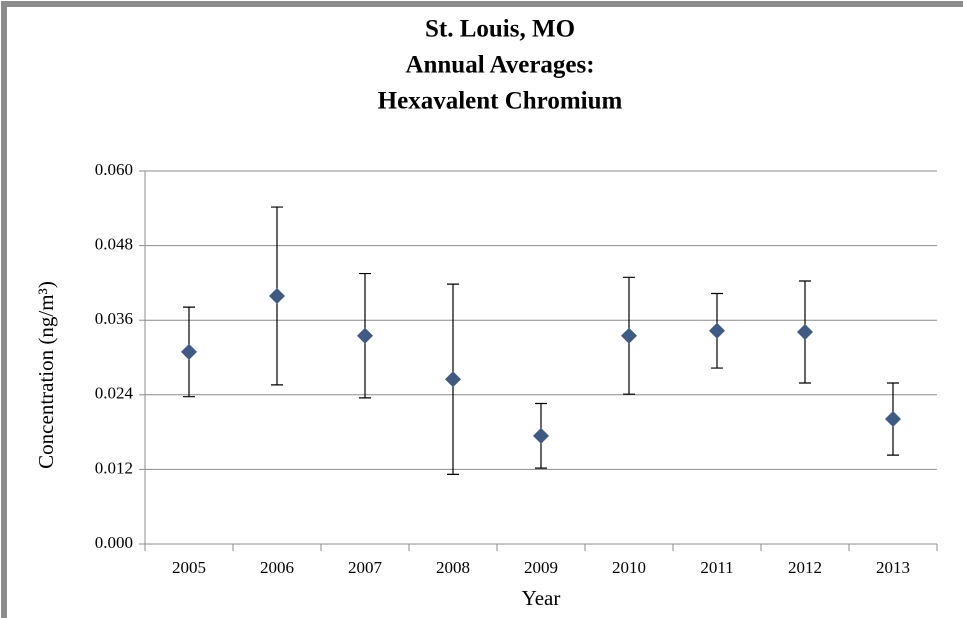 The height and width of the screenshot is (618, 963). What do you see at coordinates (46, 375) in the screenshot?
I see `y-axis-label: Concentration (ng/m³)` at bounding box center [46, 375].